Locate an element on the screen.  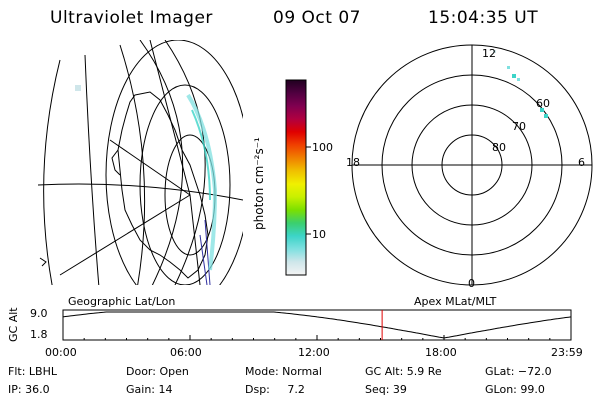
gain-info: Gain: 14 is located at coordinates (149, 389).